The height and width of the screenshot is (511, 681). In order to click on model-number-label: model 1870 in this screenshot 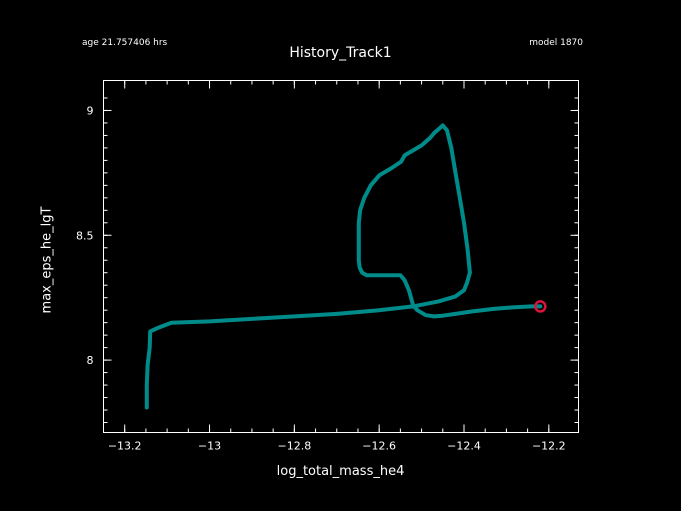, I will do `click(556, 43)`.